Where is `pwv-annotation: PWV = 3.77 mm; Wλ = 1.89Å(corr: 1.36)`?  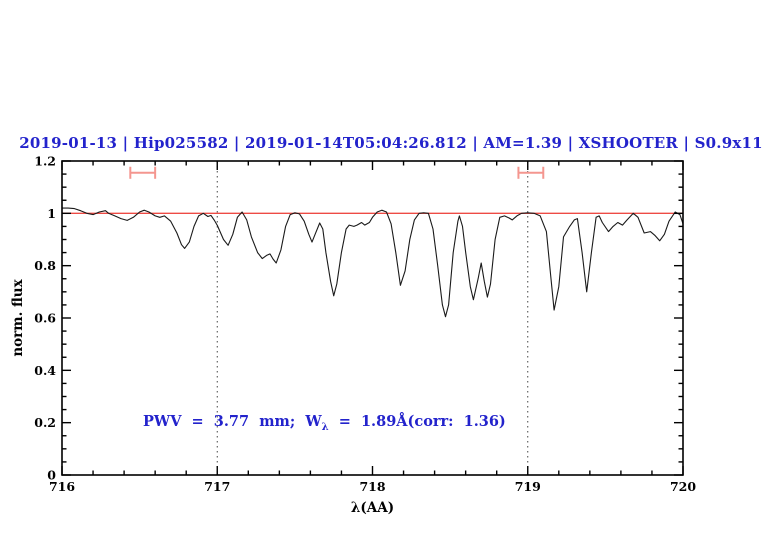
pwv-annotation: PWV = 3.77 mm; Wλ = 1.89Å(corr: 1.36) is located at coordinates (324, 423).